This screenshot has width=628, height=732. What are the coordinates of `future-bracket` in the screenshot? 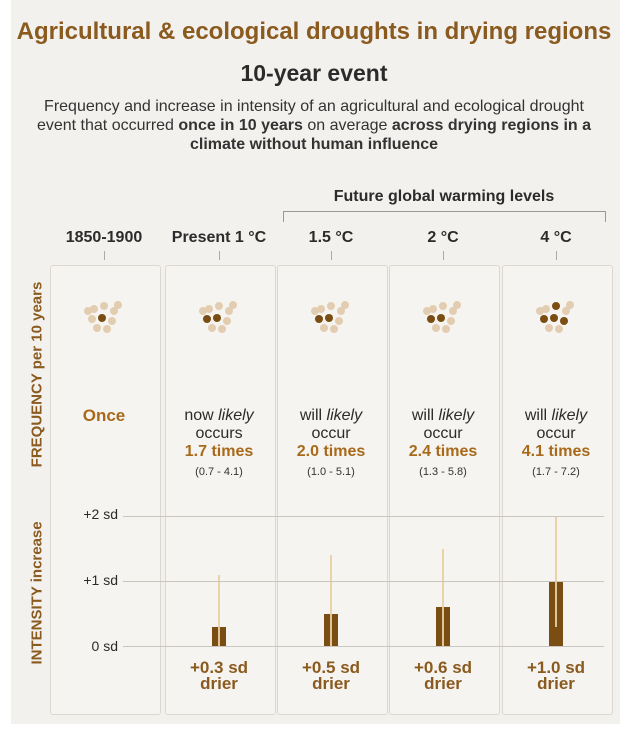 It's located at (444, 216).